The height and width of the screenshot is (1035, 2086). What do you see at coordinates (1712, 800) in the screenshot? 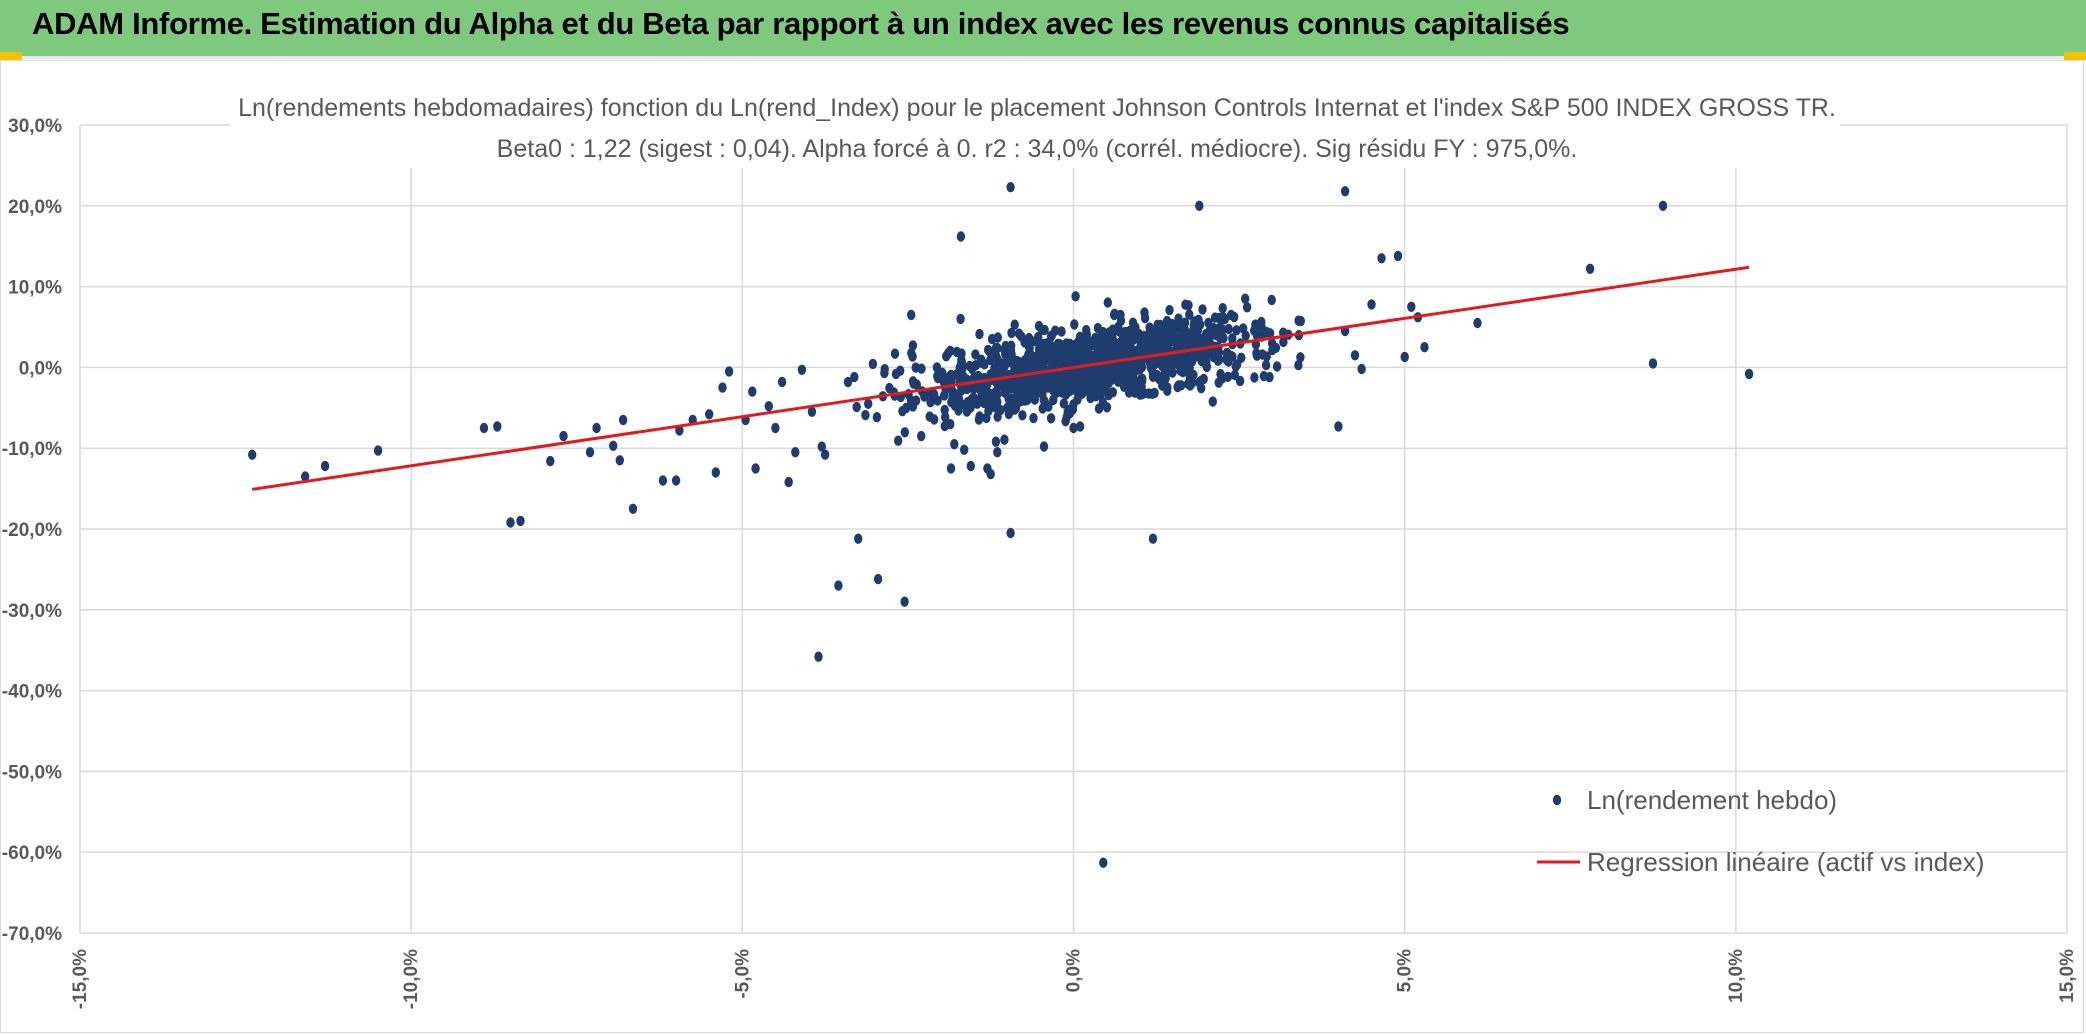
I see `legend-label-points: Ln(rendement hebdo)` at bounding box center [1712, 800].